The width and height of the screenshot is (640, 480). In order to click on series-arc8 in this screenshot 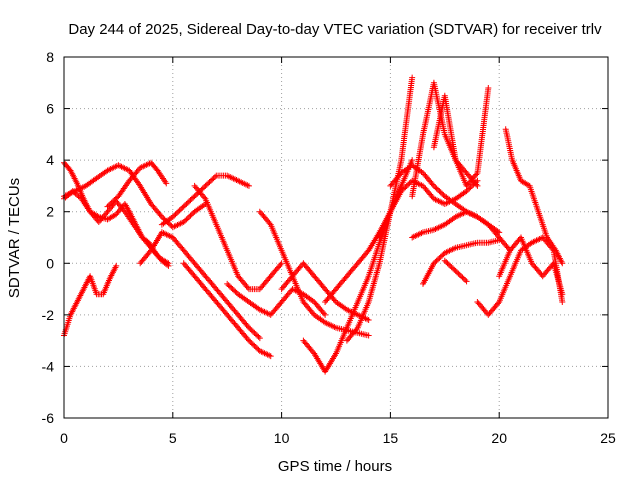, I will do `click(227, 310)`.